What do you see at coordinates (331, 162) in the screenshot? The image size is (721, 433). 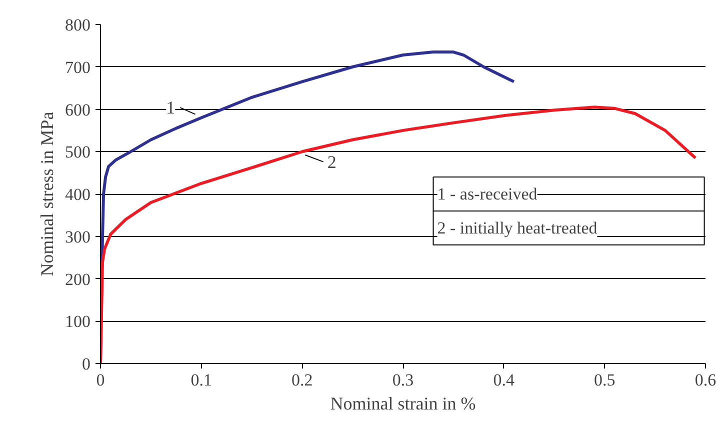 I see `series-label: 2` at bounding box center [331, 162].